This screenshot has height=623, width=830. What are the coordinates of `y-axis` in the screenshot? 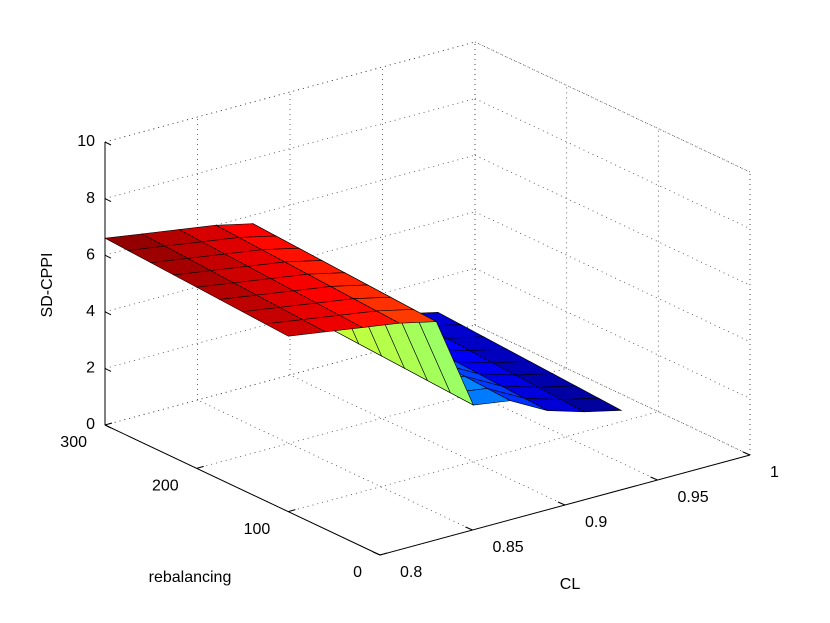 It's located at (242, 490).